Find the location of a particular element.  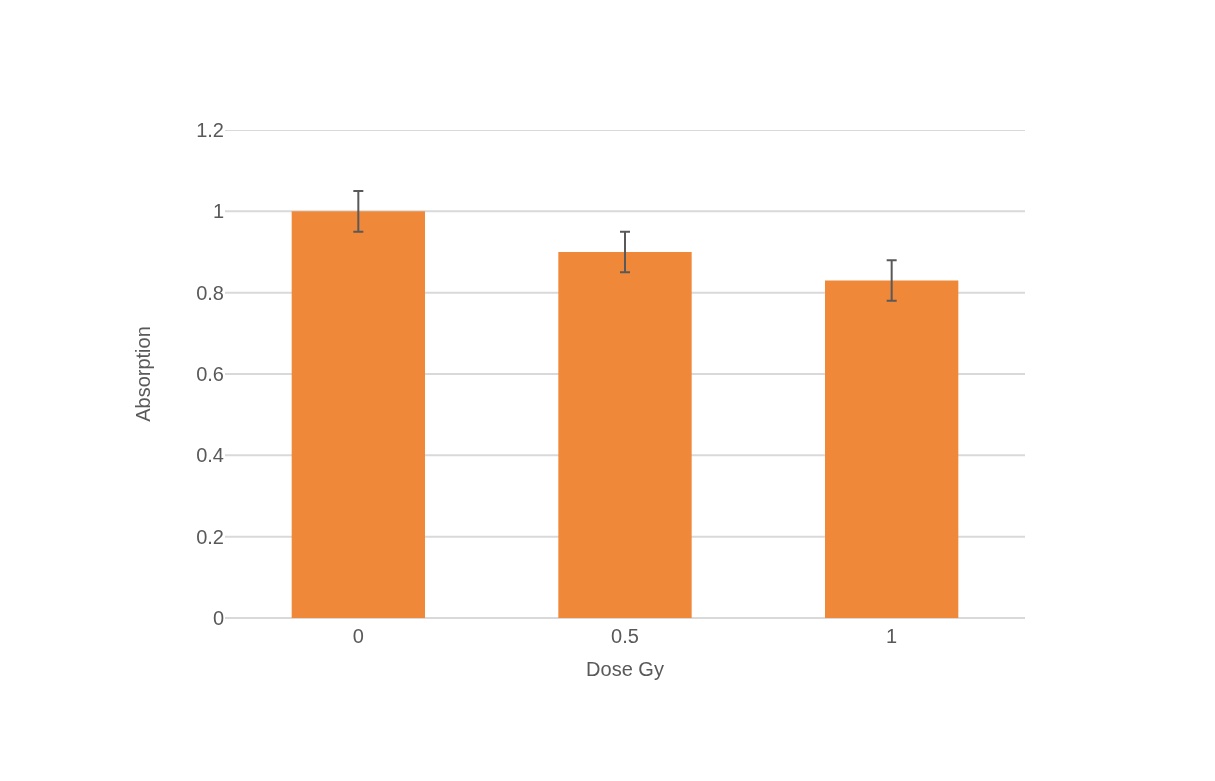

x-tick-label: 0.5 is located at coordinates (625, 636).